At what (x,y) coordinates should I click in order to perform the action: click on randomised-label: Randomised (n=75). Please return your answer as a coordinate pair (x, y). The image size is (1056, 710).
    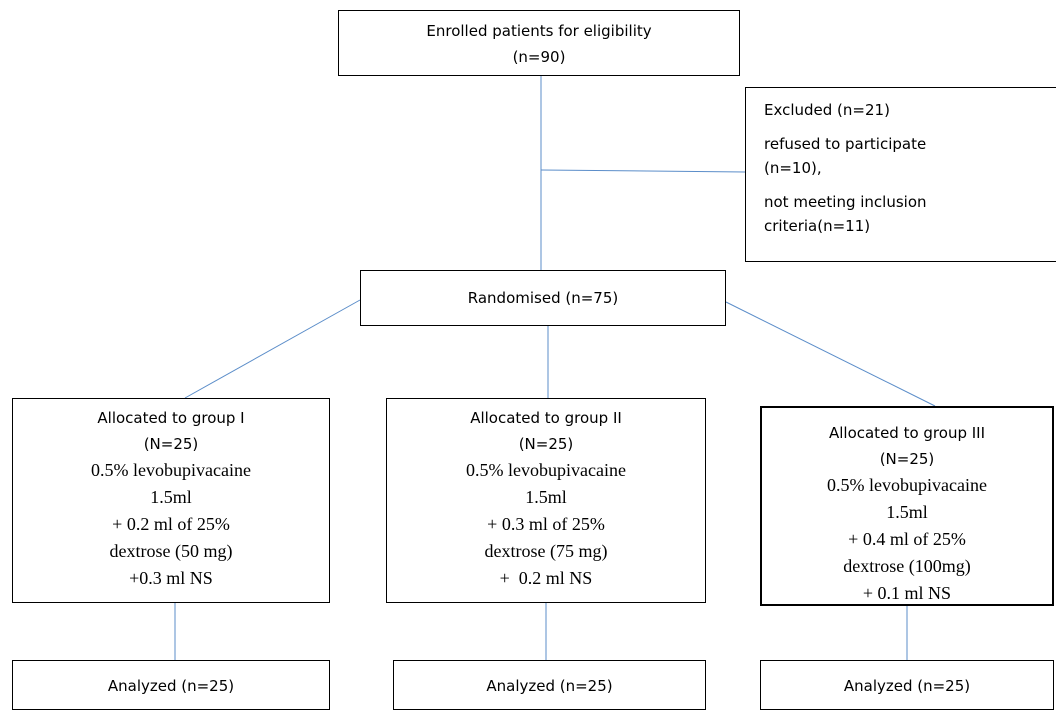
    Looking at the image, I should click on (543, 298).